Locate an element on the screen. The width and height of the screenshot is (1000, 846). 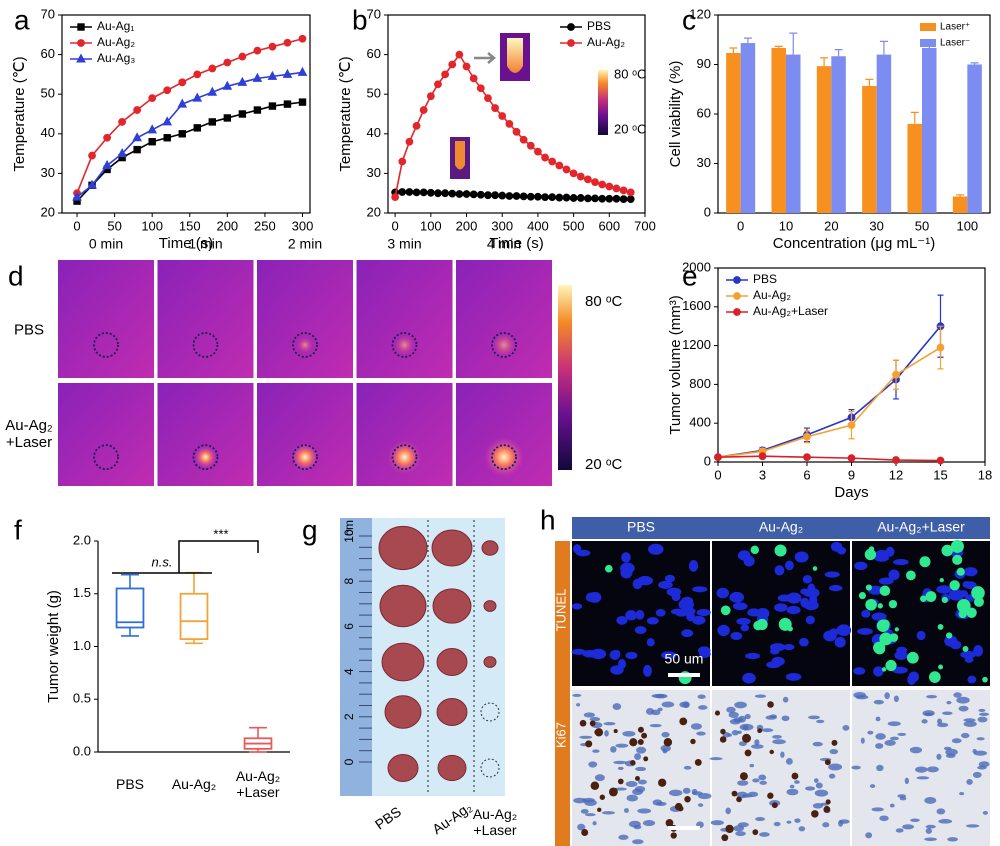
column-label: 2 min is located at coordinates (305, 244).